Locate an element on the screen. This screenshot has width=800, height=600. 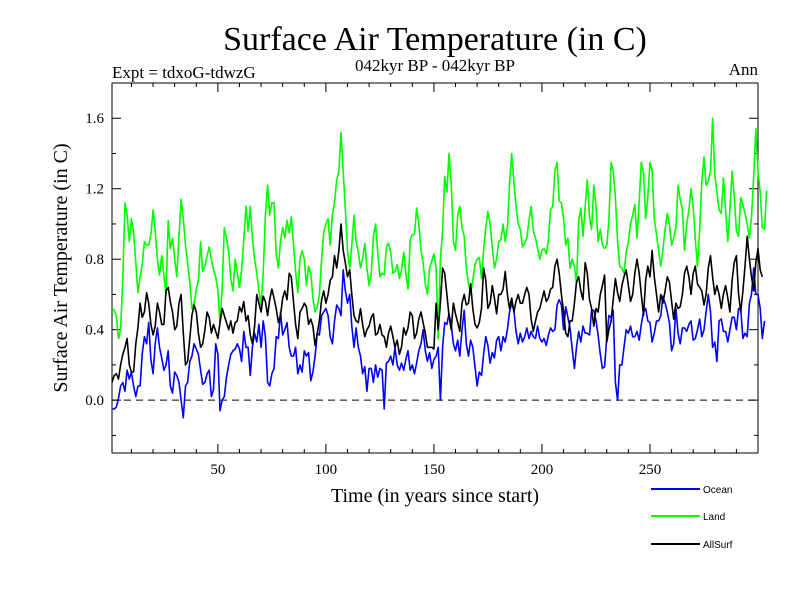
y-tick-label: 0.8 is located at coordinates (94, 260).